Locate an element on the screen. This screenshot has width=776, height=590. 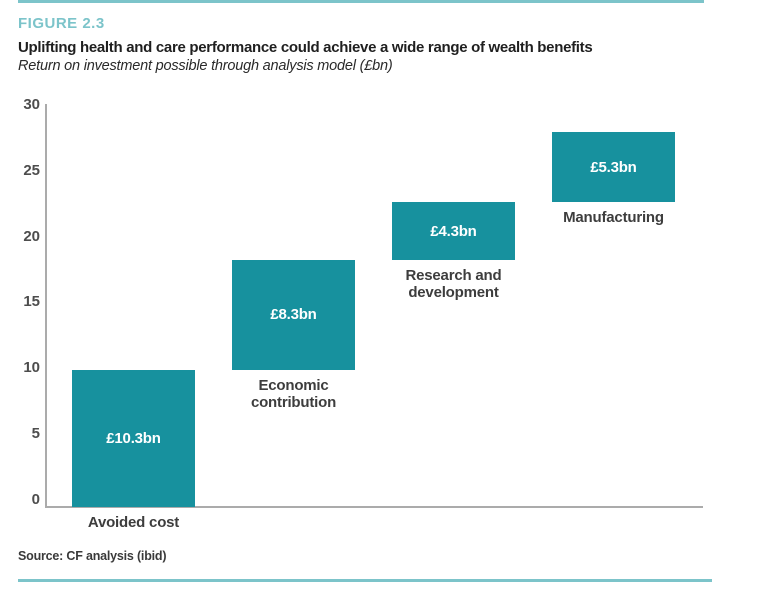
category-label: Manufacturing is located at coordinates (613, 218).